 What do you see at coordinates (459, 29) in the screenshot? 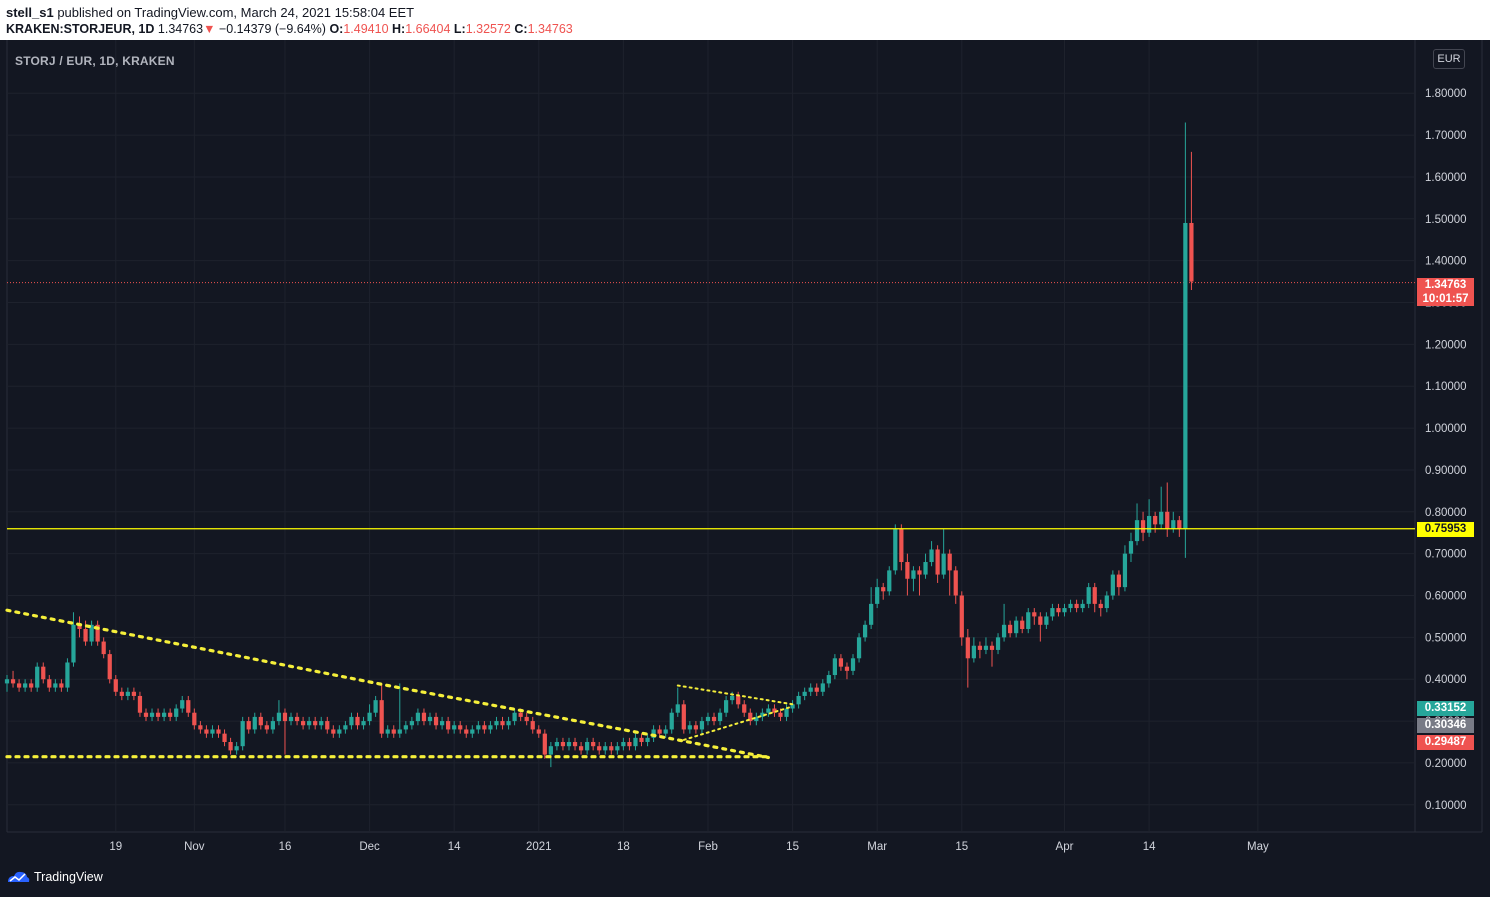
I see `low-label: L:` at bounding box center [459, 29].